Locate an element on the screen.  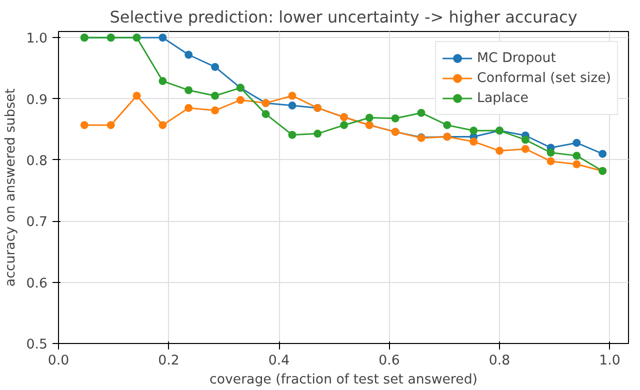
x-tick-label: 0.2 is located at coordinates (169, 361).